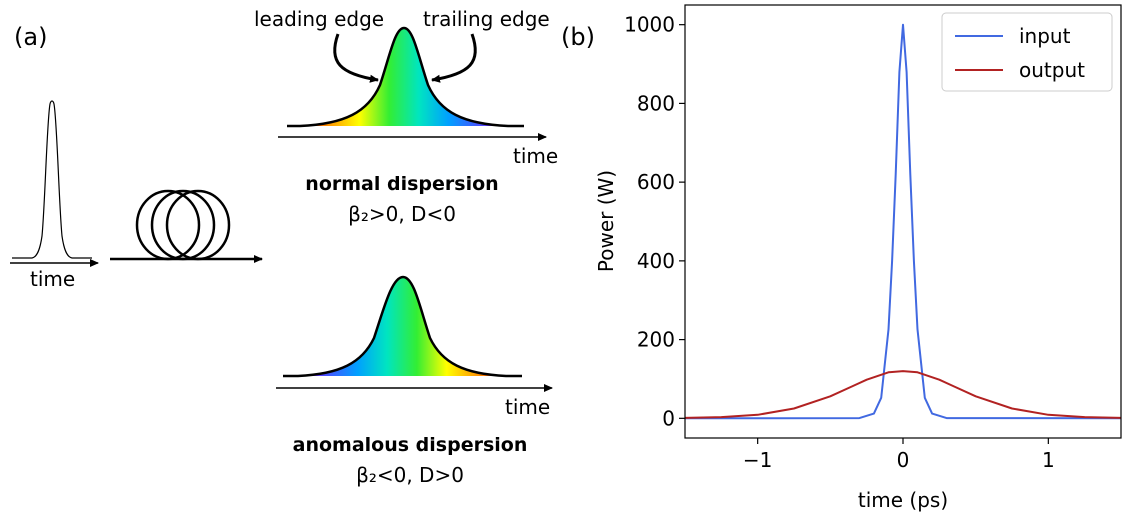 The height and width of the screenshot is (515, 1122). What do you see at coordinates (52, 179) in the screenshot?
I see `input-pulse` at bounding box center [52, 179].